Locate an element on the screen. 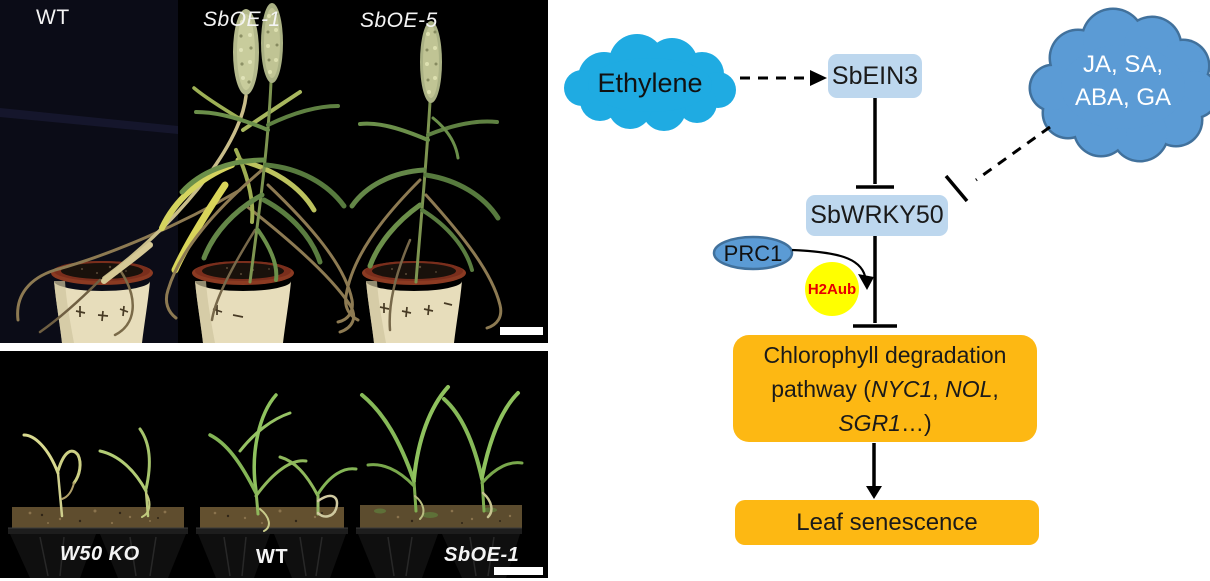 The image size is (1210, 581). plant-sboe1 is located at coordinates (259, 202).